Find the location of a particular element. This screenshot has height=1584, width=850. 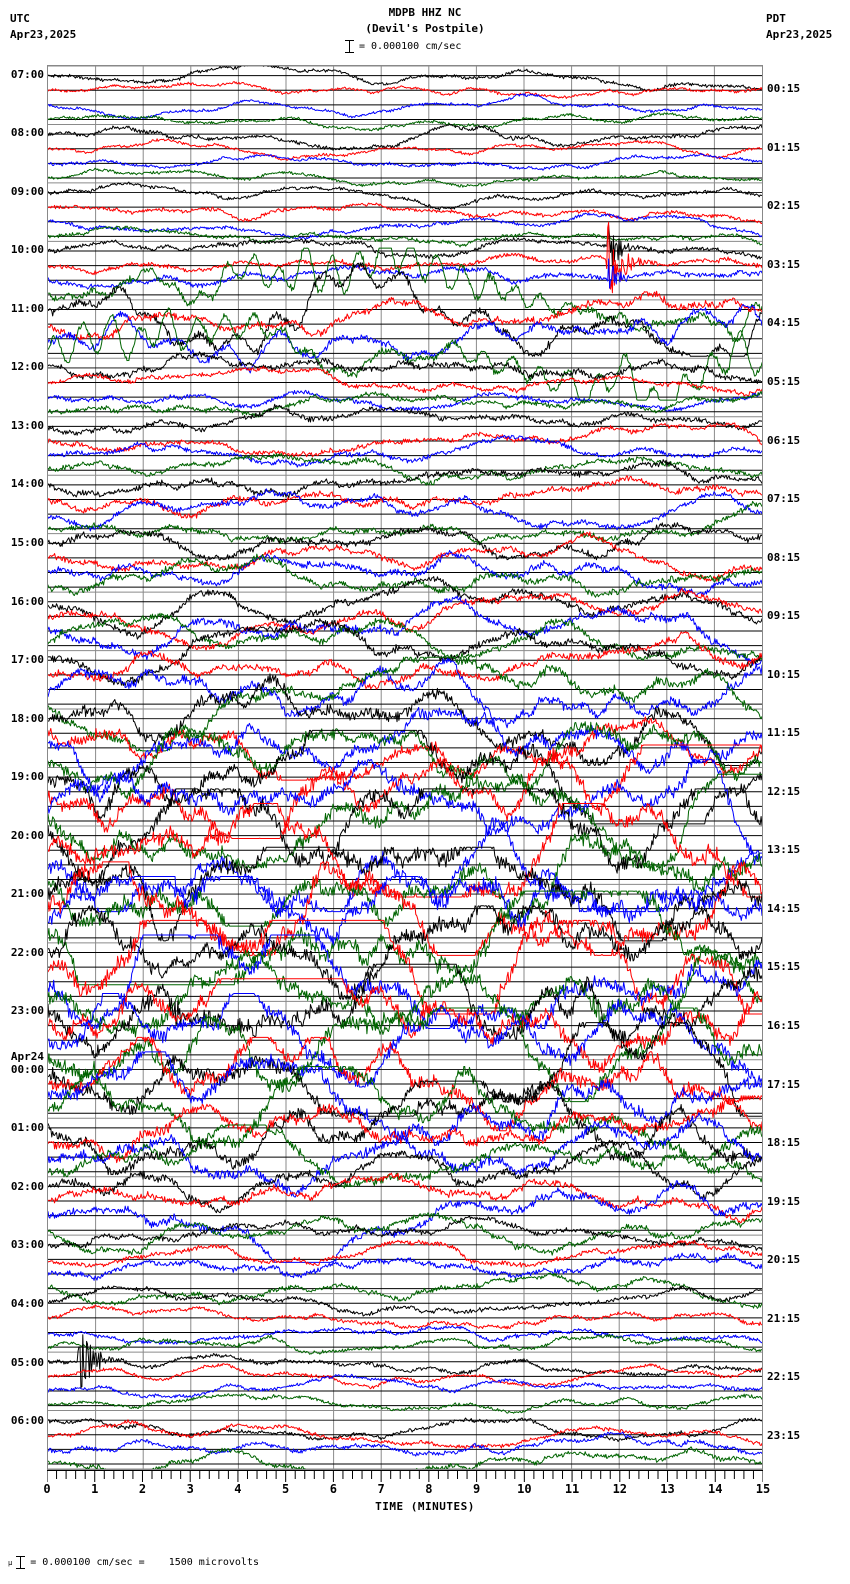

scale-bar-icon is located at coordinates (349, 46).